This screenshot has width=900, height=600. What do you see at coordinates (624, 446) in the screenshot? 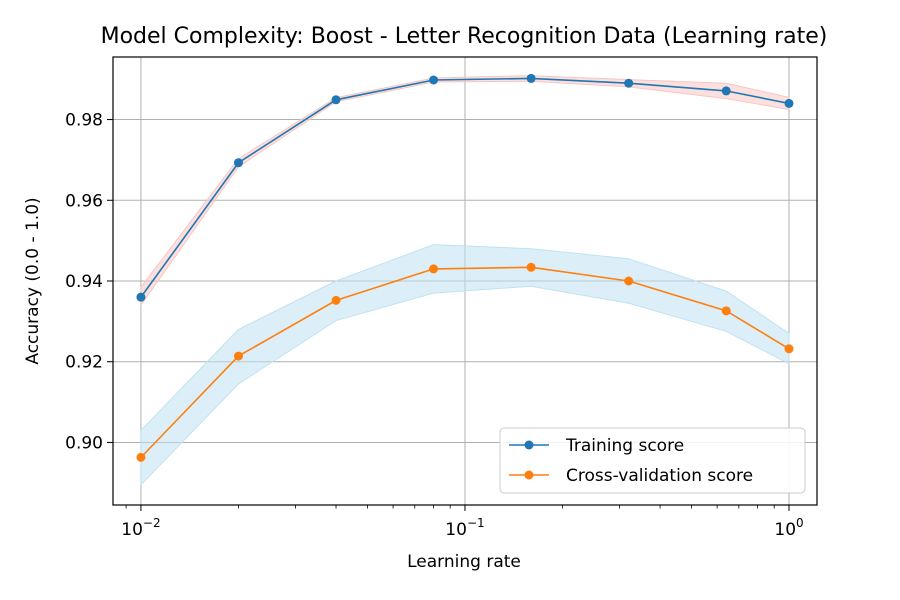
I see `legend-label: Training score` at bounding box center [624, 446].